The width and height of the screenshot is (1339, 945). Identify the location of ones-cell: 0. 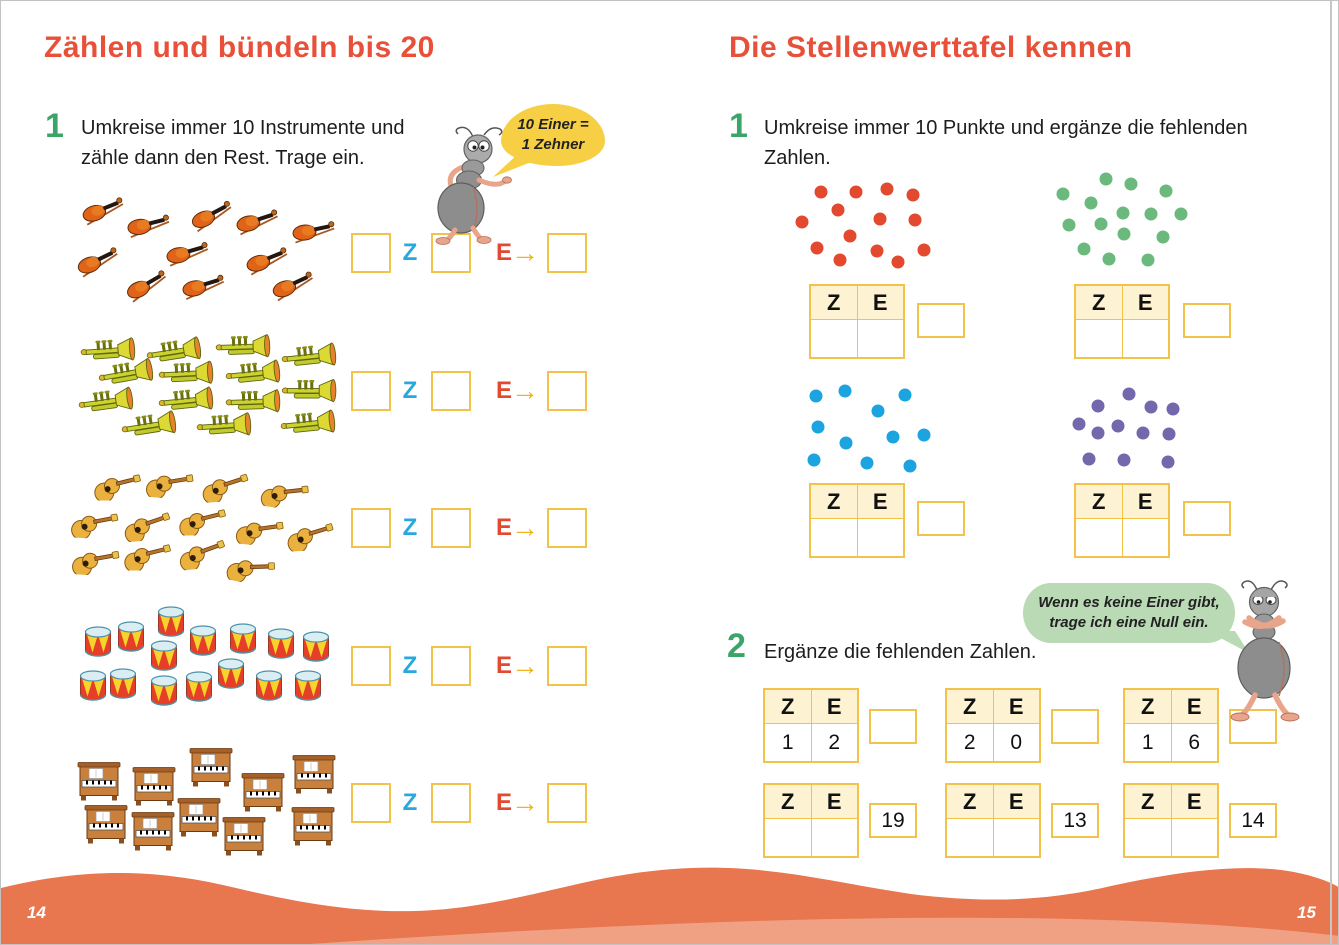
(1016, 742).